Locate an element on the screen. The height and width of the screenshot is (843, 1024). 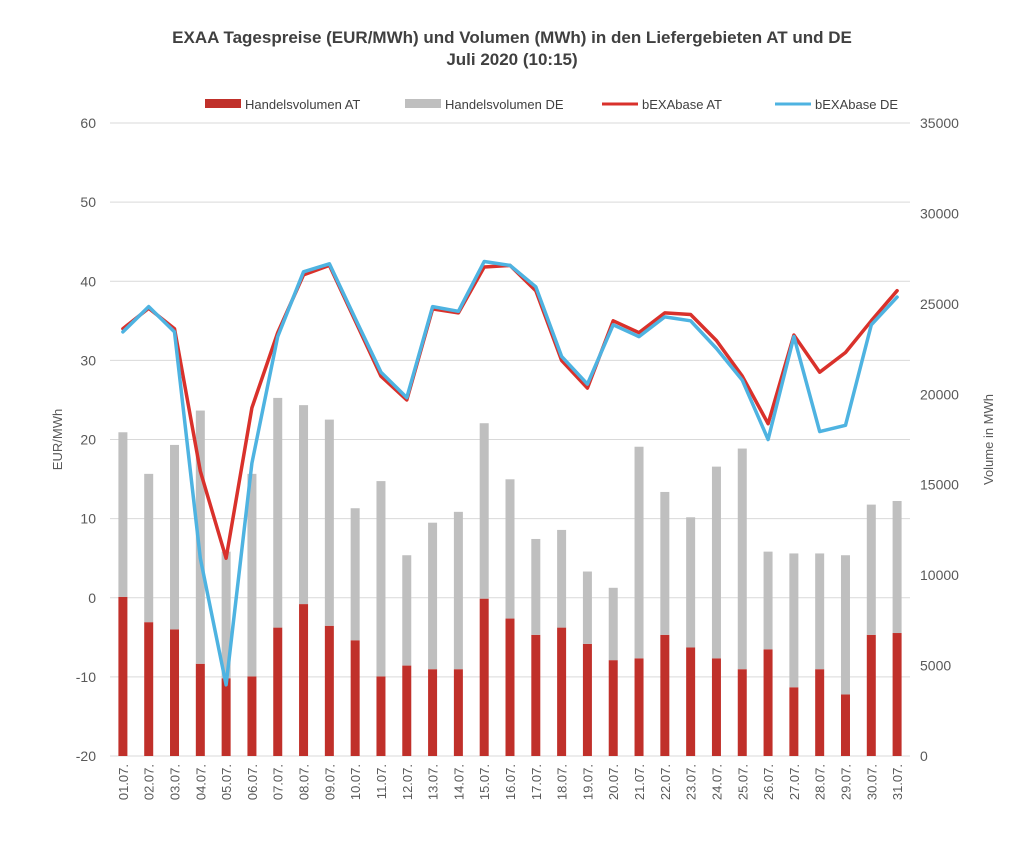
y-right-tick-label: 0 is located at coordinates (924, 756).